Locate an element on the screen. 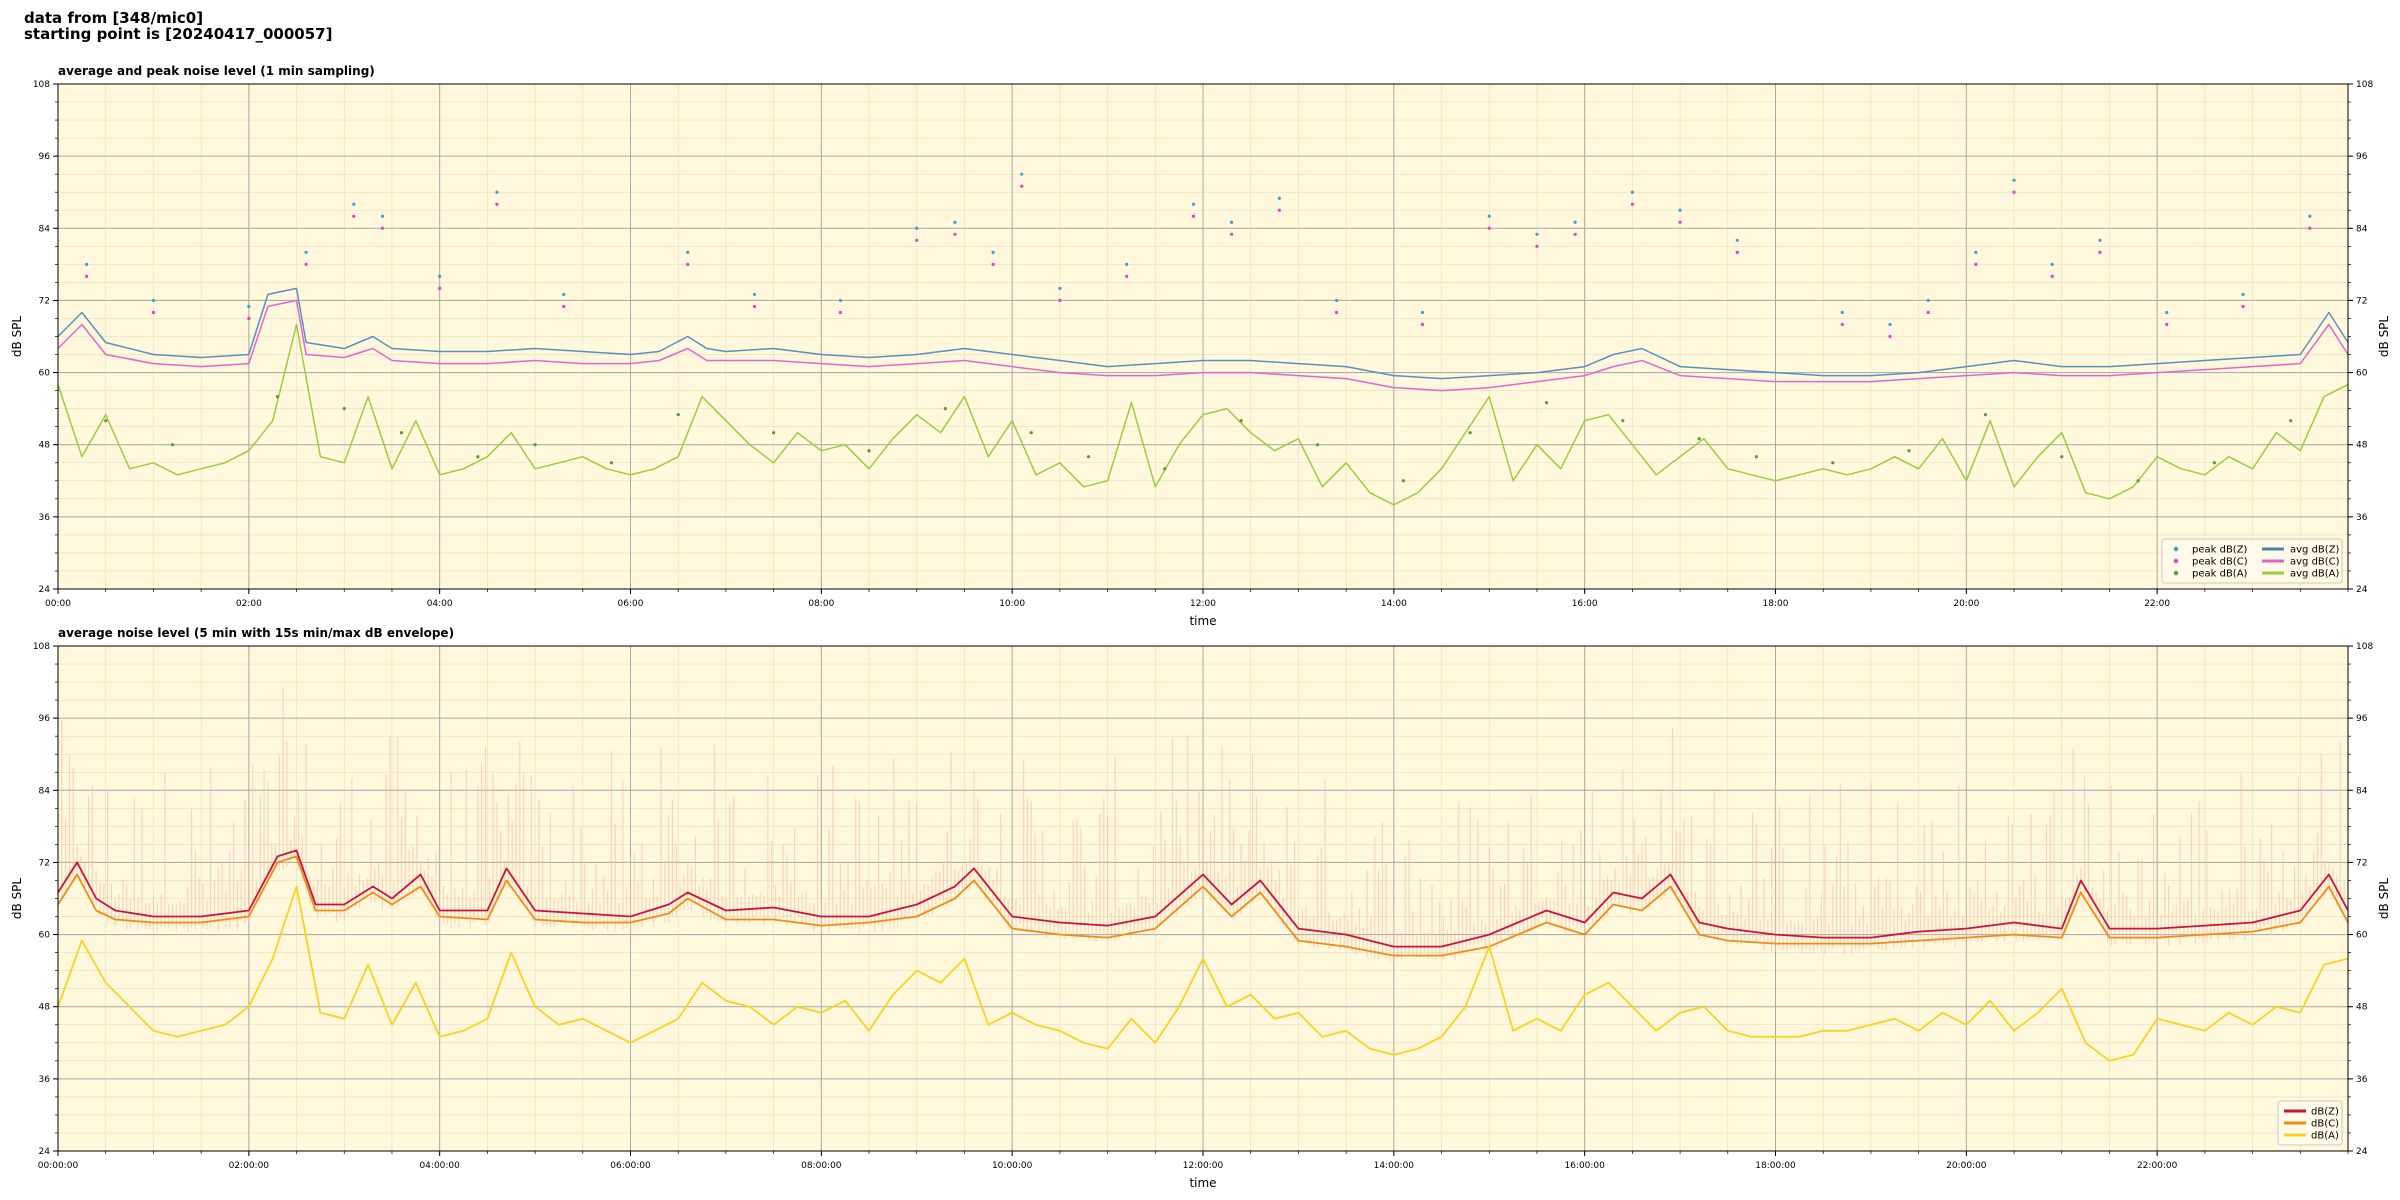  x-tick-label: 18:00 is located at coordinates (1776, 604).